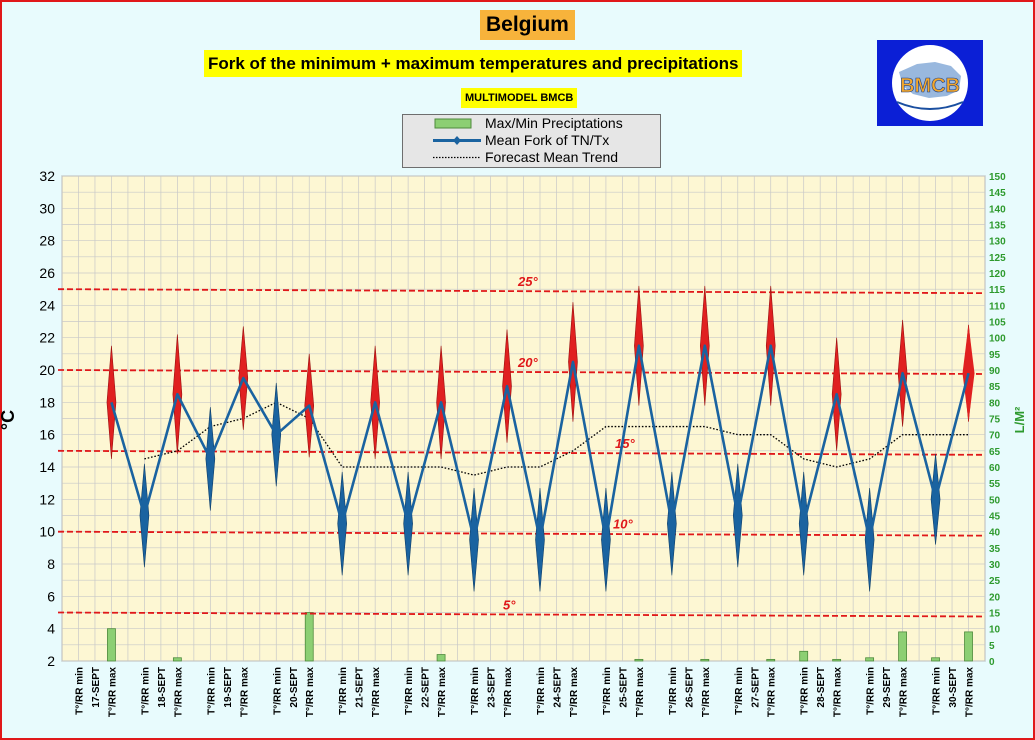  I want to click on x-date-label: 26-SEPT, so click(689, 687).